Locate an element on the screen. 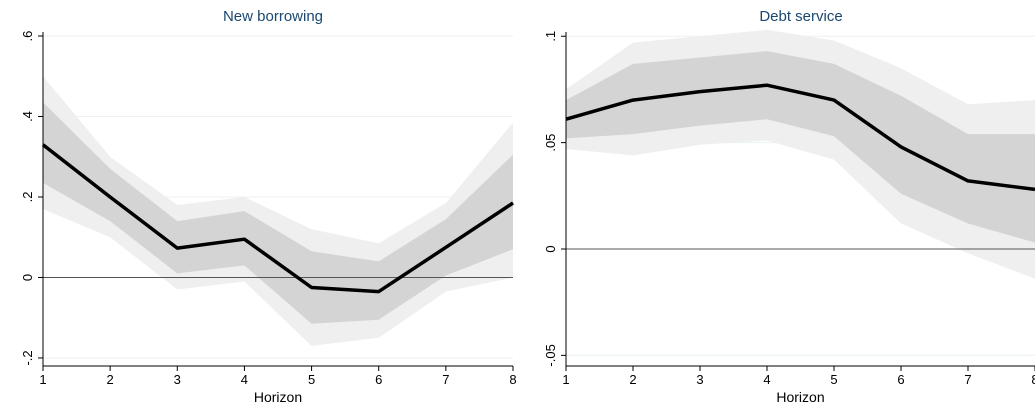  panel-title: New borrowing is located at coordinates (273, 16).